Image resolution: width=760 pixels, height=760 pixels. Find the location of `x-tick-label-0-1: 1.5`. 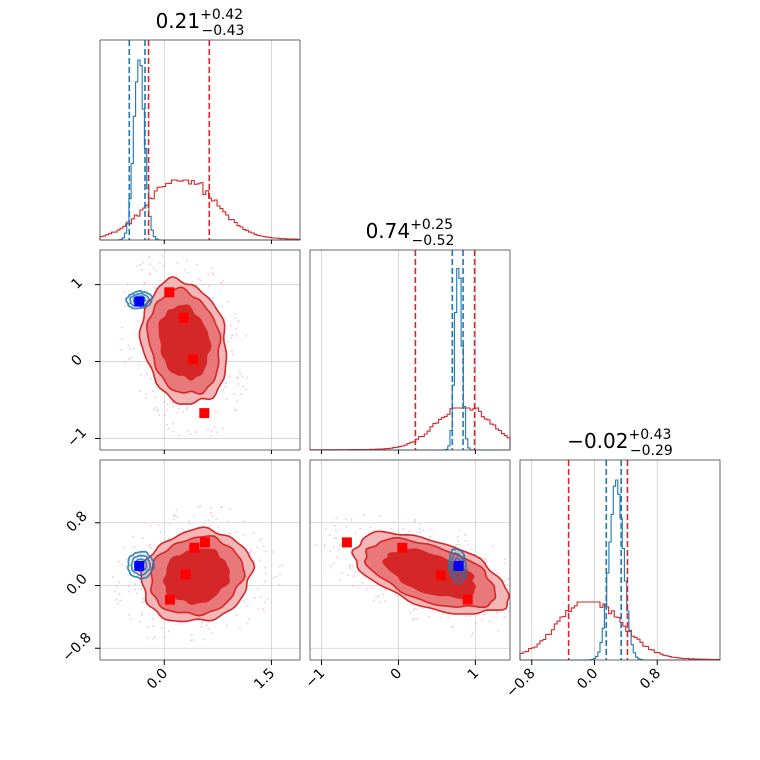

x-tick-label-0-1: 1.5 is located at coordinates (264, 679).